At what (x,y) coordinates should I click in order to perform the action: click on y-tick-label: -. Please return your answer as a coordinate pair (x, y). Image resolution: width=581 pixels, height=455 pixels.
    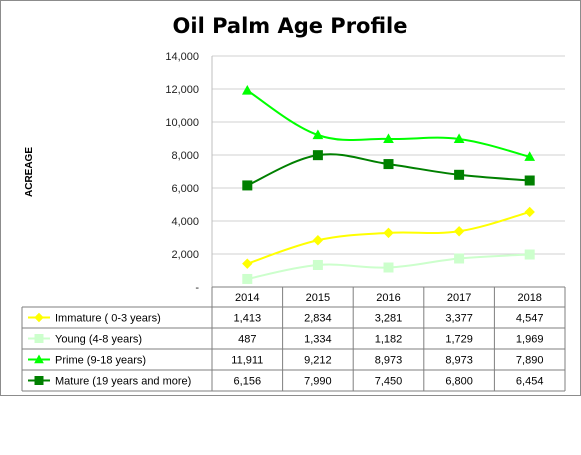
    Looking at the image, I should click on (197, 288).